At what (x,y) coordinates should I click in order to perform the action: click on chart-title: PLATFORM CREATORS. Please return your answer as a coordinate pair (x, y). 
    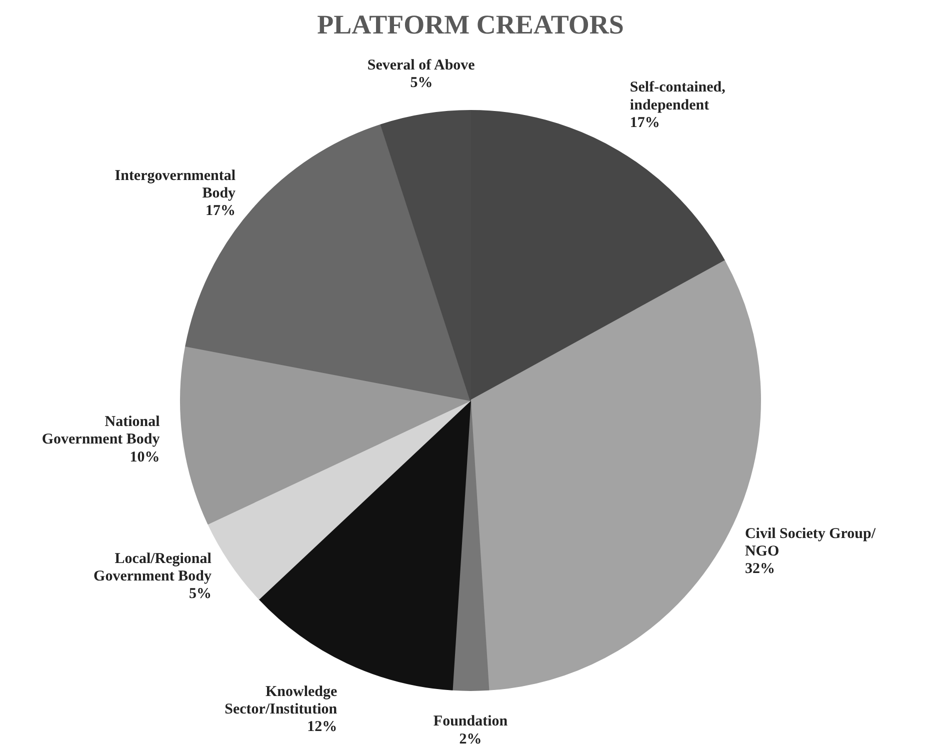
    Looking at the image, I should click on (470, 25).